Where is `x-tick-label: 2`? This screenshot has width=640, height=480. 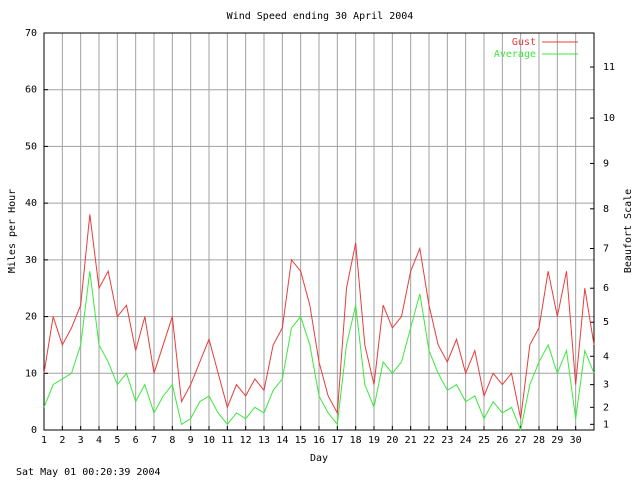
x-tick-label: 2 is located at coordinates (62, 440).